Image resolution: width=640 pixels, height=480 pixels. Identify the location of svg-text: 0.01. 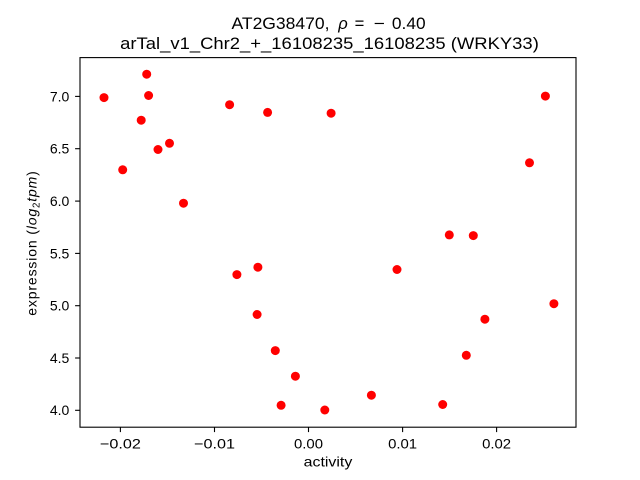
(402, 443).